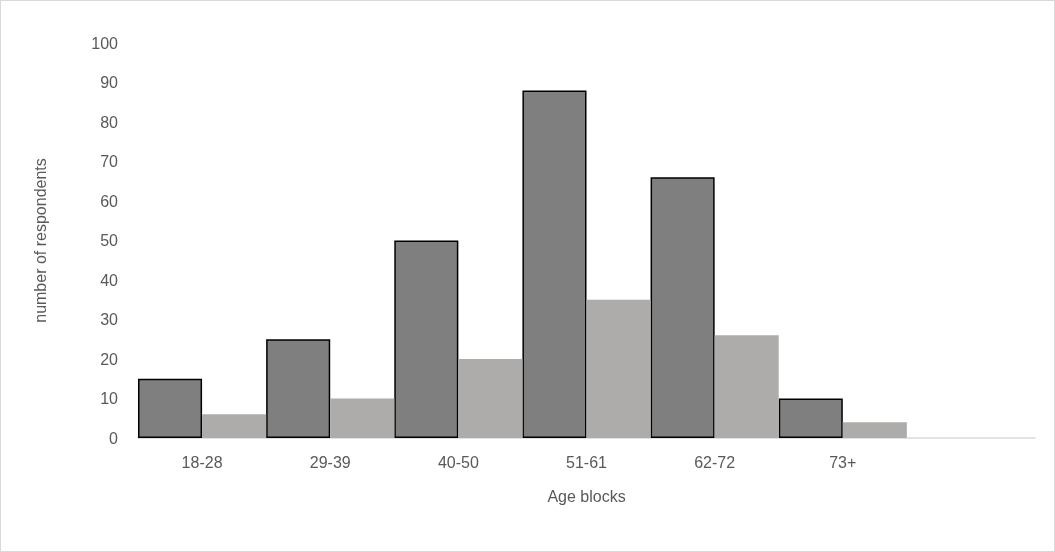 The width and height of the screenshot is (1055, 552). What do you see at coordinates (109, 82) in the screenshot?
I see `y-tick-label: 90` at bounding box center [109, 82].